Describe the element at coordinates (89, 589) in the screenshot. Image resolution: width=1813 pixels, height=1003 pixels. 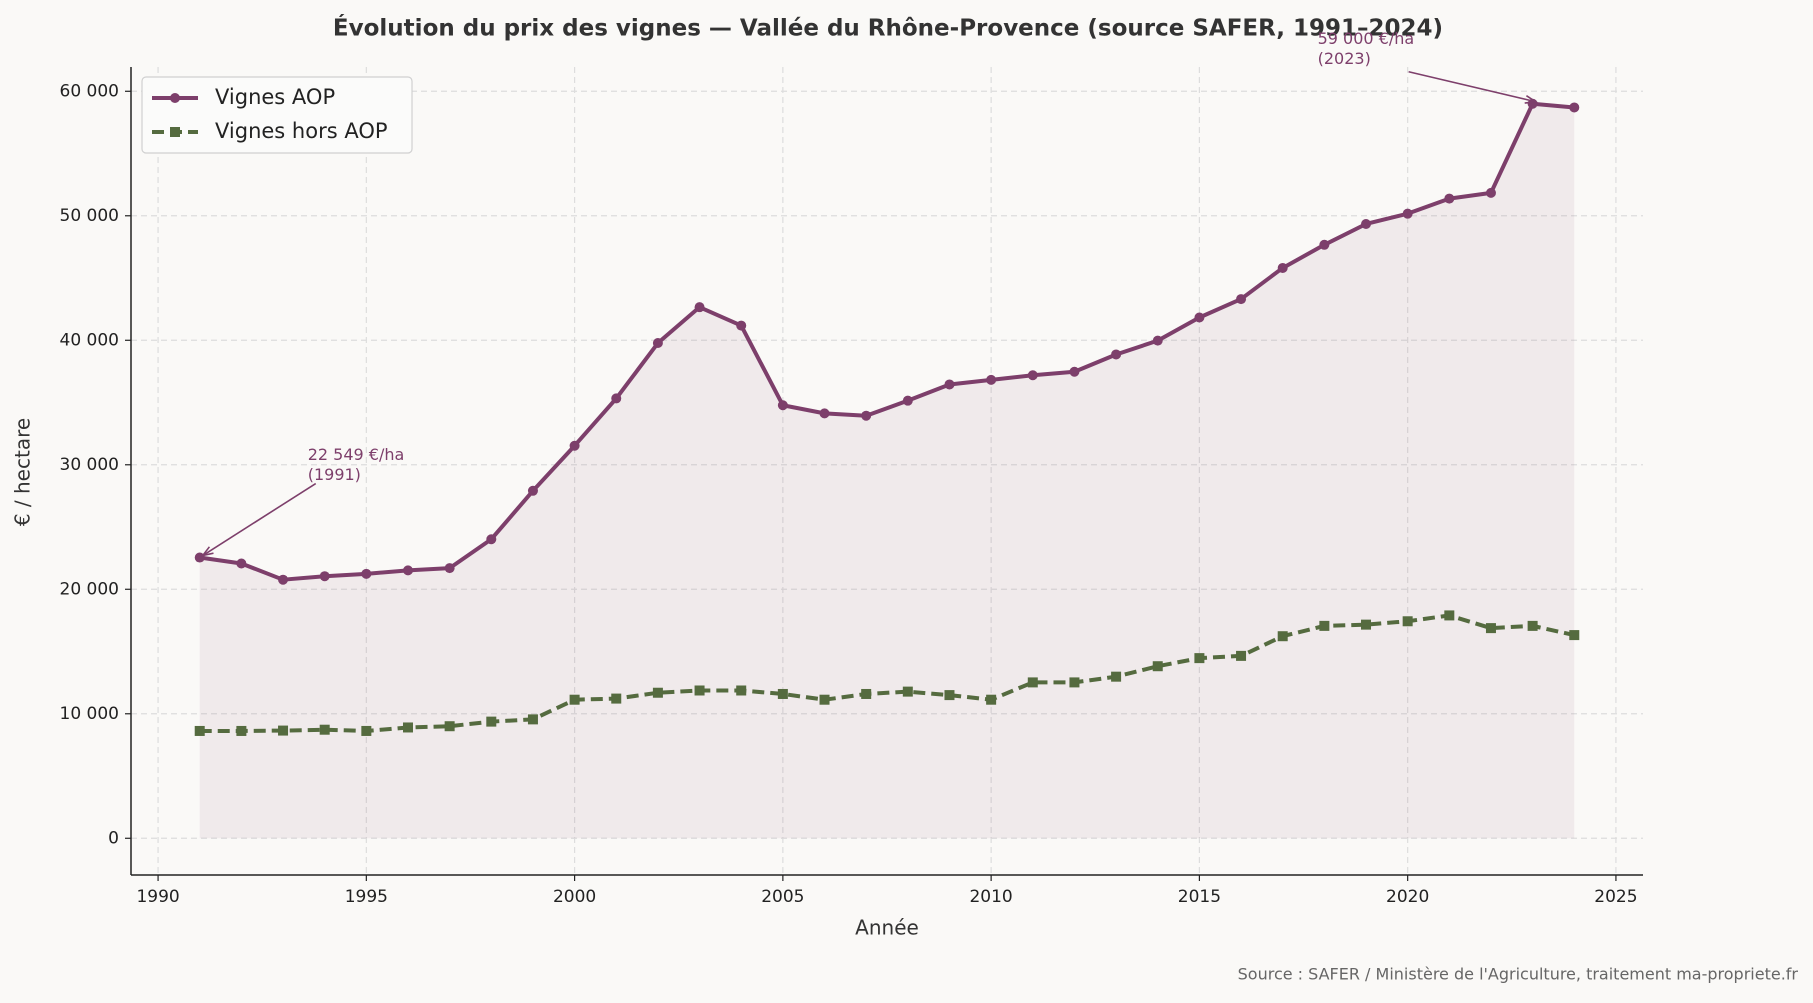
I see `y-tick-label: 20 000` at that location.